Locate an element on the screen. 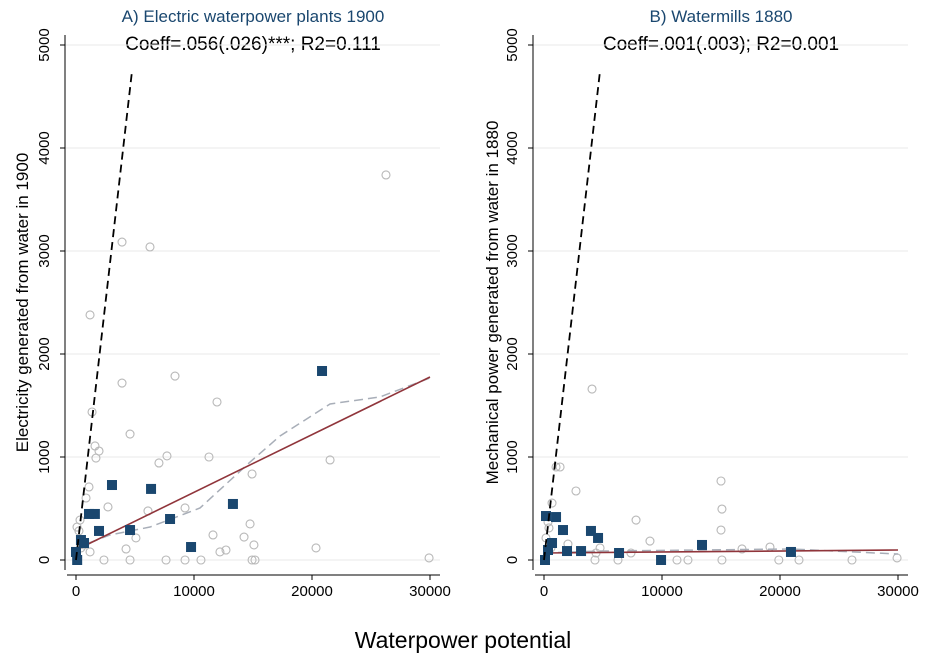 The image size is (927, 657). chart-title: A) Electric waterpower plants 1900 is located at coordinates (253, 16).